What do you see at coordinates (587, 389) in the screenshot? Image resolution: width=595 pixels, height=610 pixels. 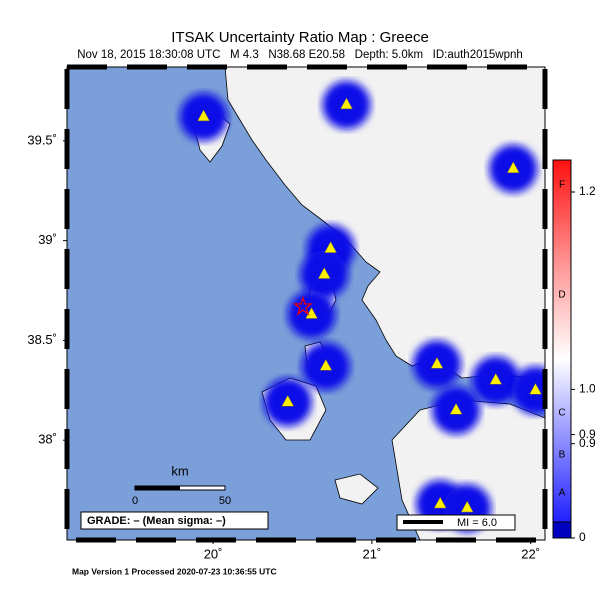 I see `colorbar-tick-label: 1.0` at bounding box center [587, 389].